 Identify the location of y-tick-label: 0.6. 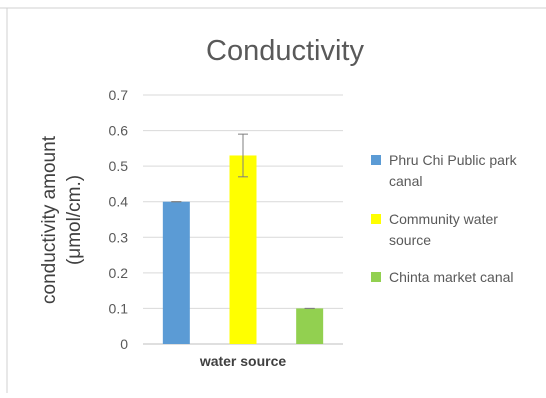
(119, 131).